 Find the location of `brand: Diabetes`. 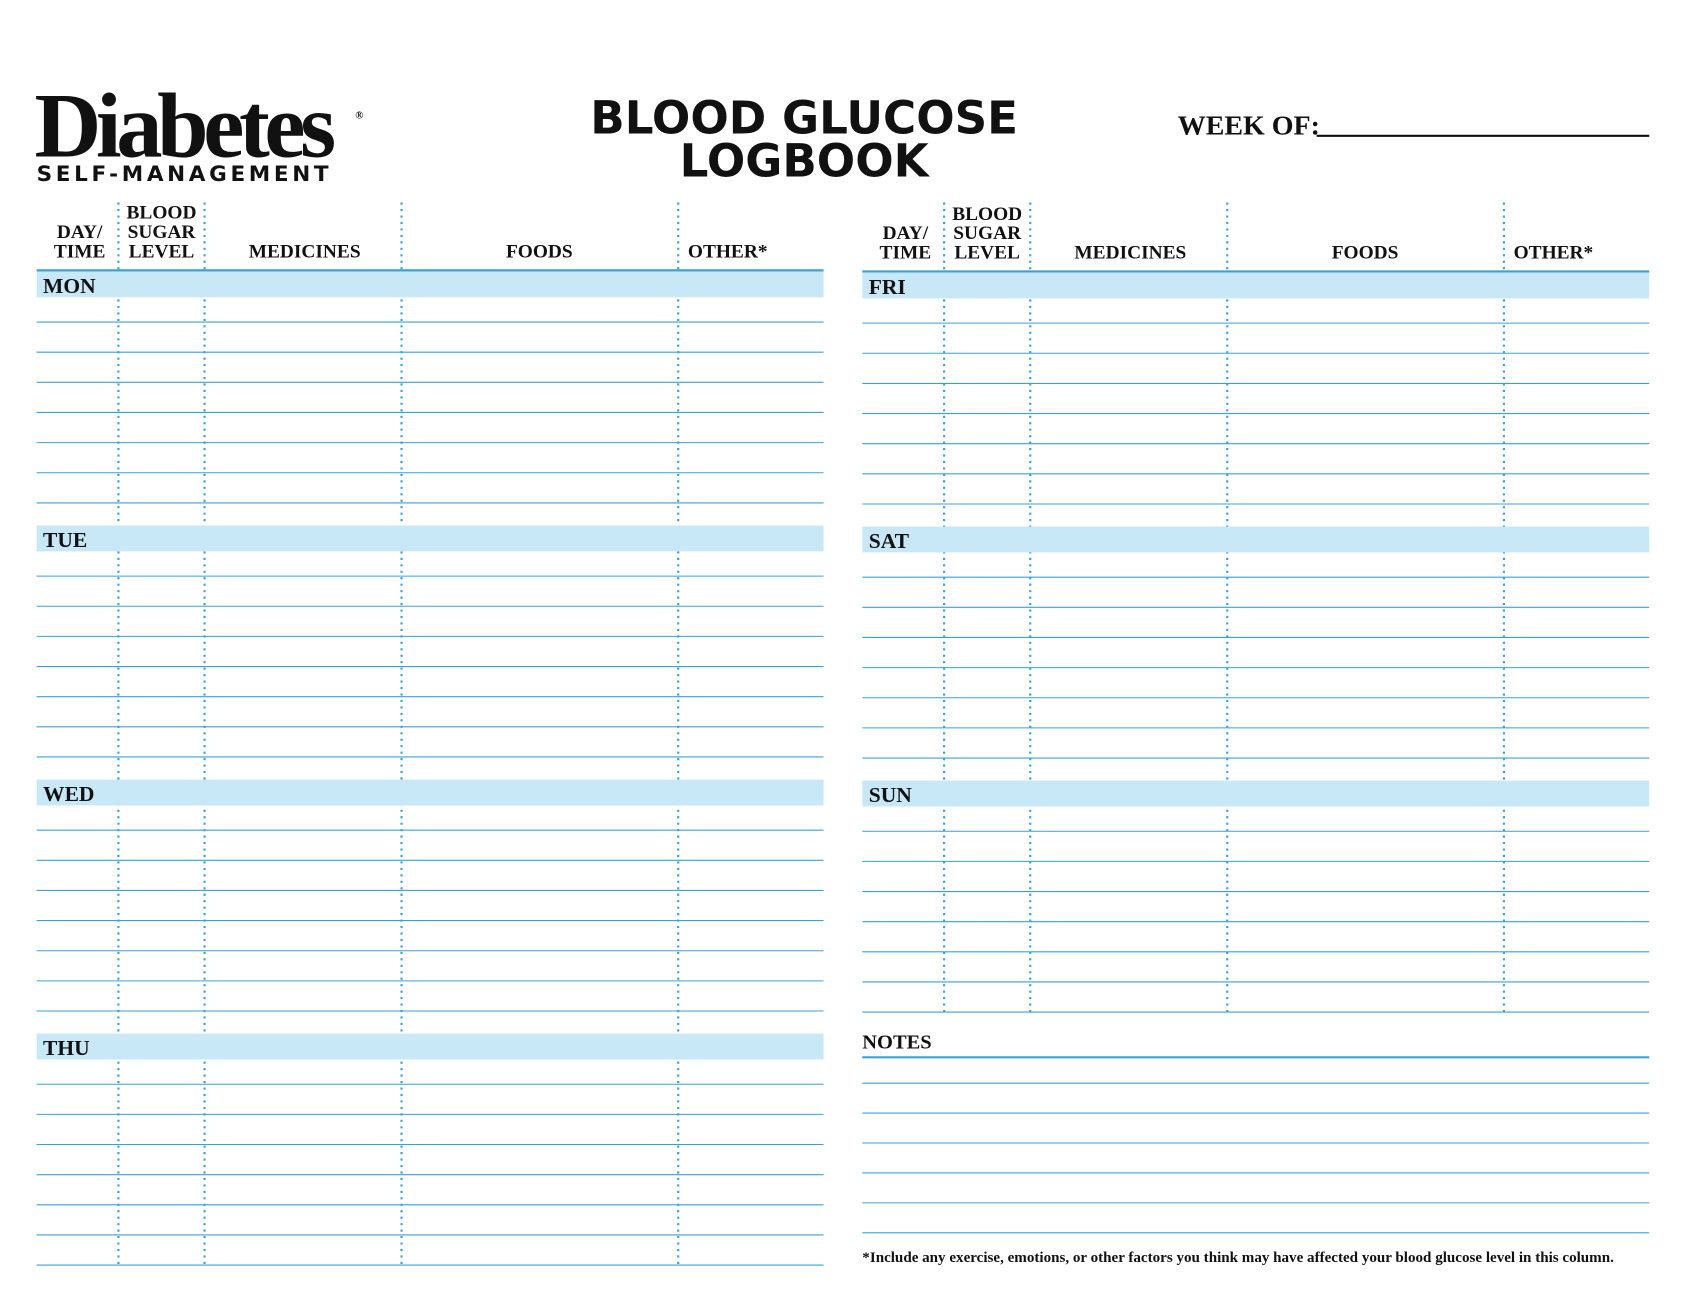

brand: Diabetes is located at coordinates (184, 126).